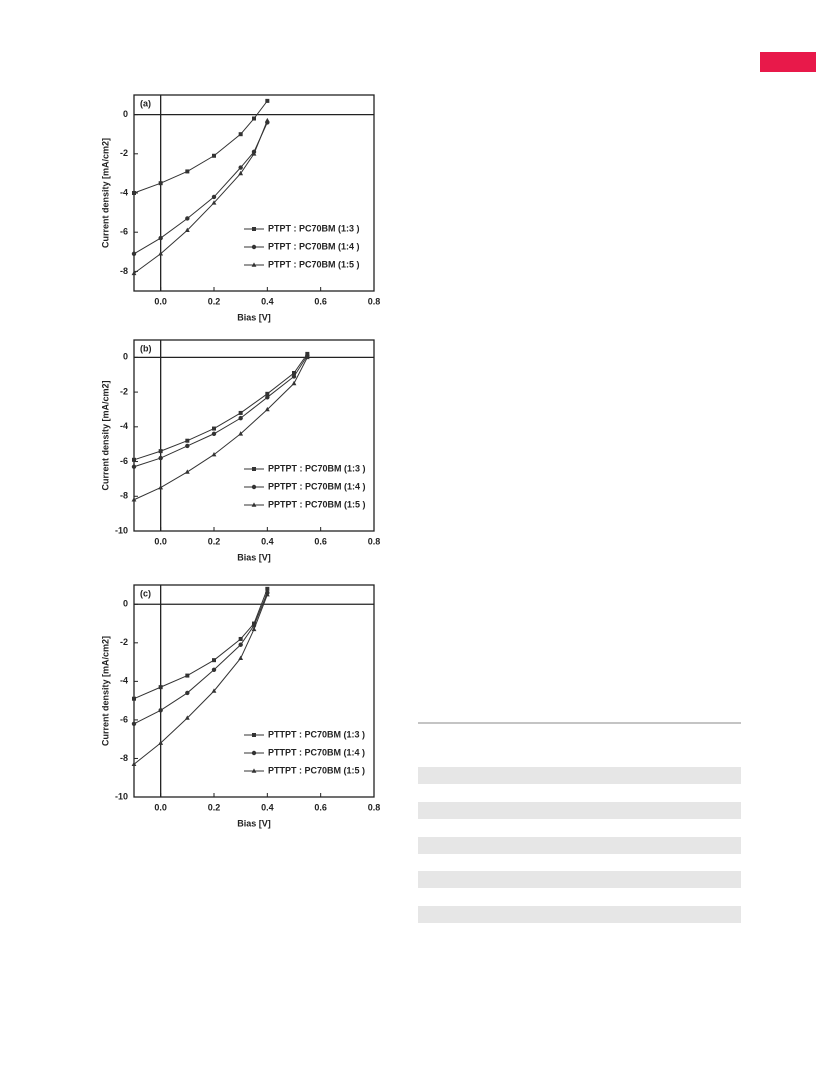 This screenshot has width=816, height=1080. I want to click on panel-label: (b), so click(146, 348).